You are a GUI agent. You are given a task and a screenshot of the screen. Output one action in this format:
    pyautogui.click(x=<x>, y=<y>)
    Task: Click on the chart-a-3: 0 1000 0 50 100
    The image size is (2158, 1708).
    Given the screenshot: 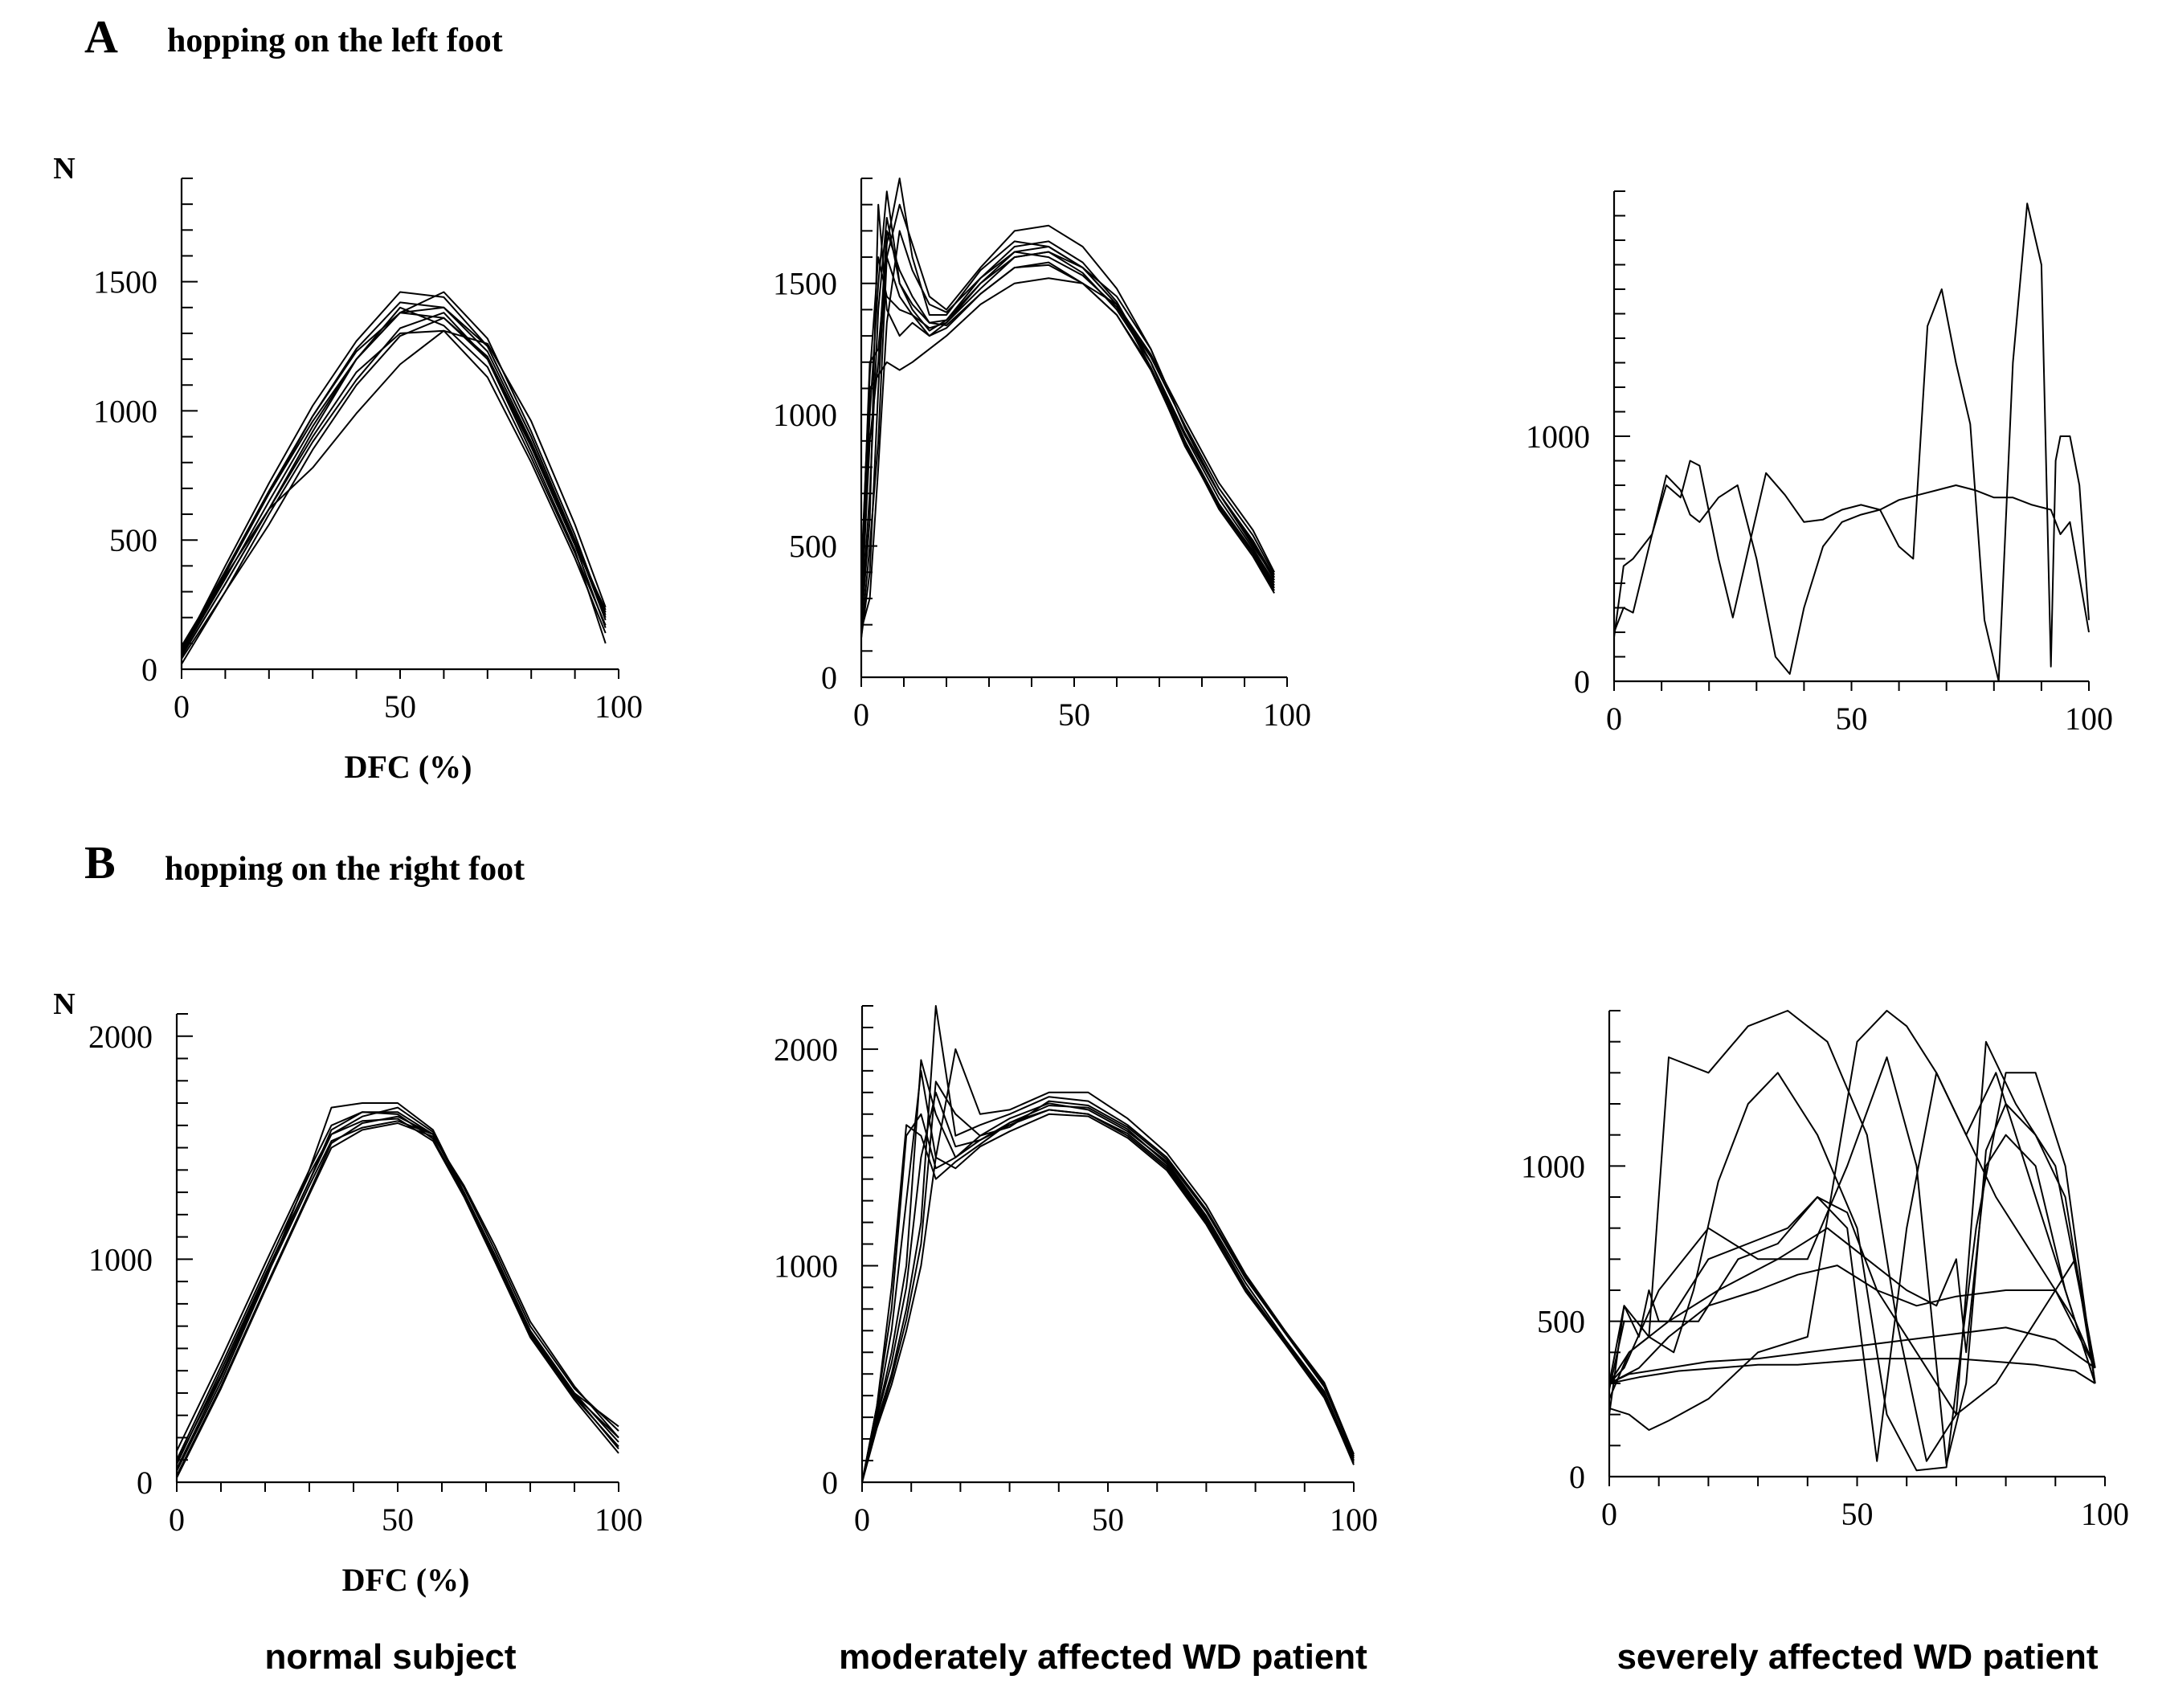 What is the action you would take?
    pyautogui.click(x=1820, y=463)
    